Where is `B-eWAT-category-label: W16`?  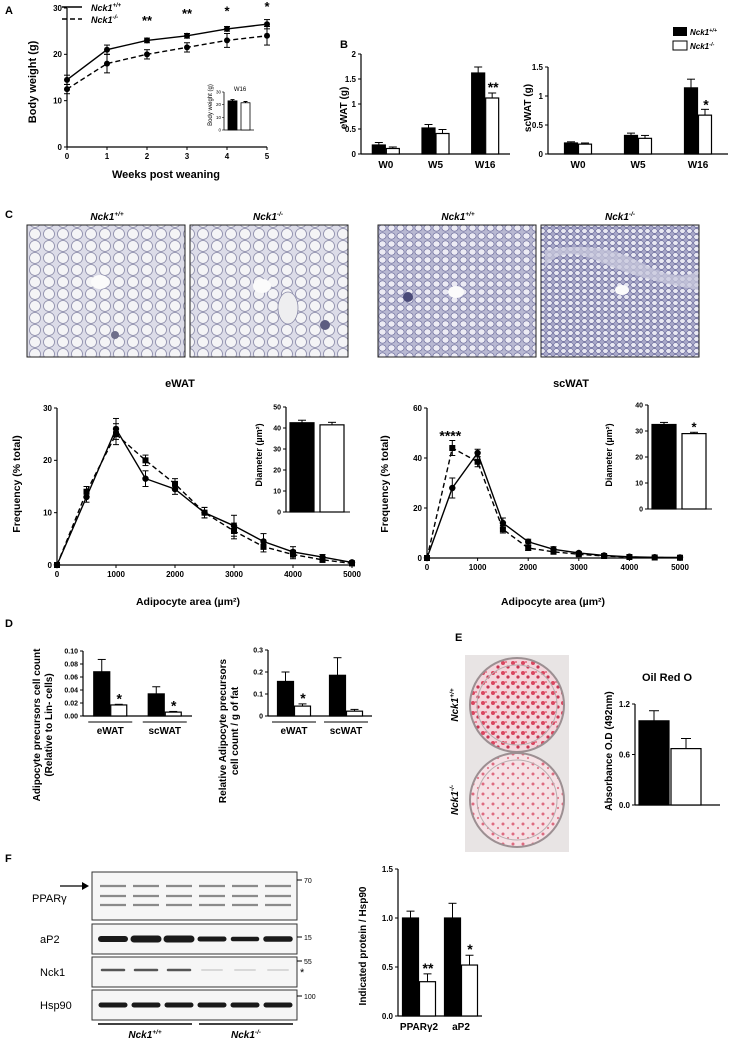
B-eWAT-category-label: W16 is located at coordinates (485, 165).